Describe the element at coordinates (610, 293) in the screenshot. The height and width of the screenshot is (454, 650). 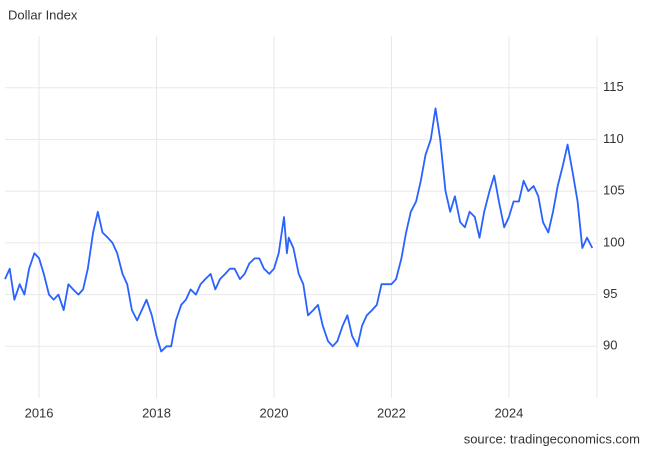
I see `y-tick-label: 95` at that location.